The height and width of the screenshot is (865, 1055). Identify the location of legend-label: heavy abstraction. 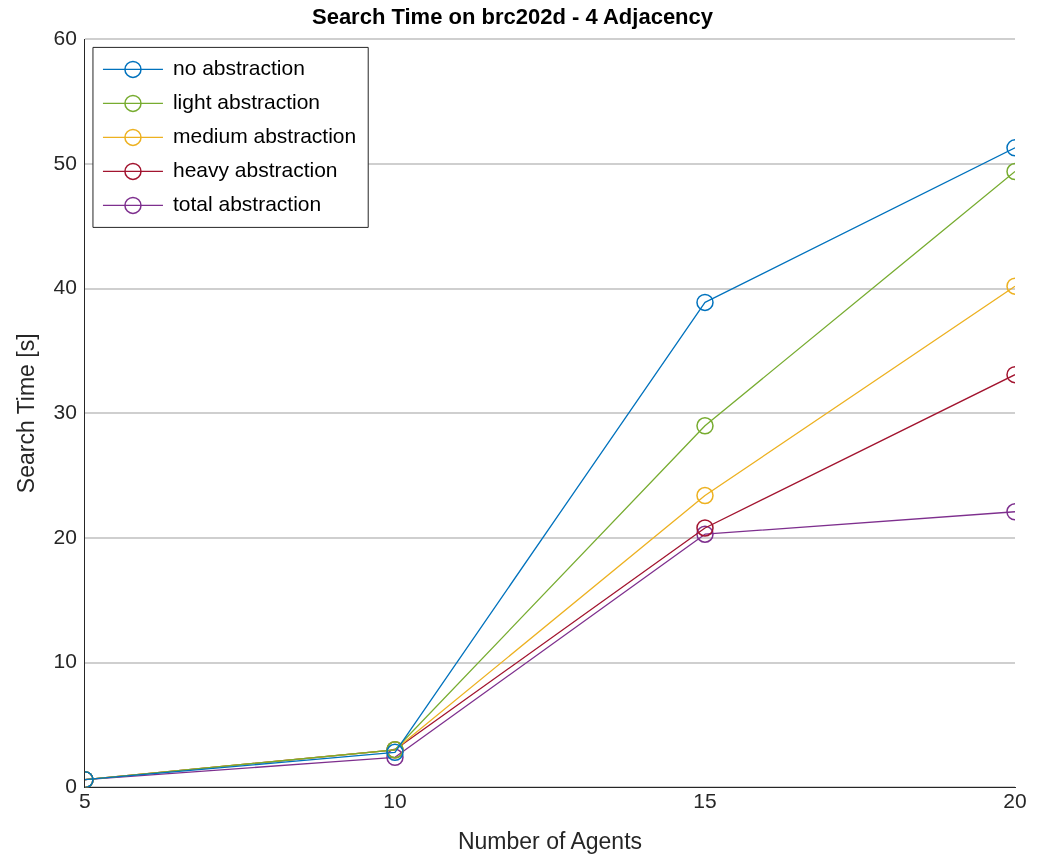
(255, 170).